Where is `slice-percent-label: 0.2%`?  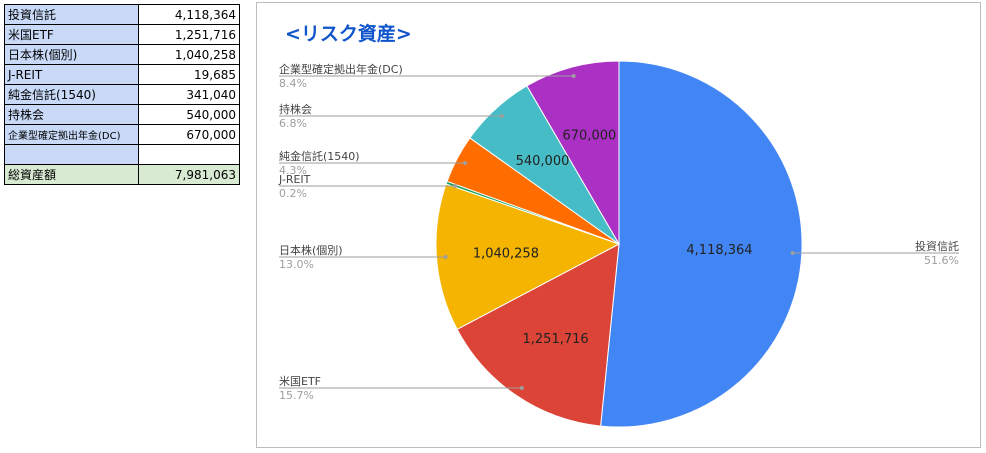
slice-percent-label: 0.2% is located at coordinates (293, 193).